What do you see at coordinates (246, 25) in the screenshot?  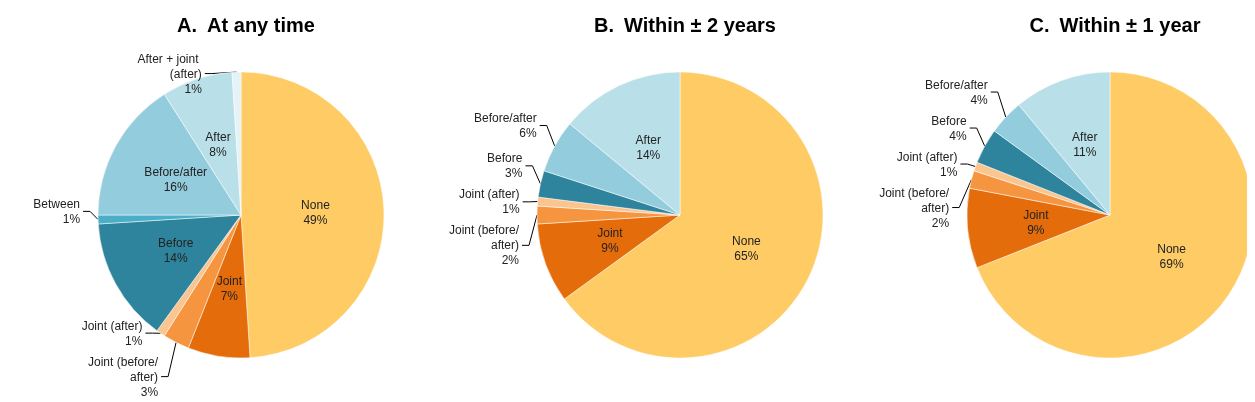 I see `chart-title: A. At any time` at bounding box center [246, 25].